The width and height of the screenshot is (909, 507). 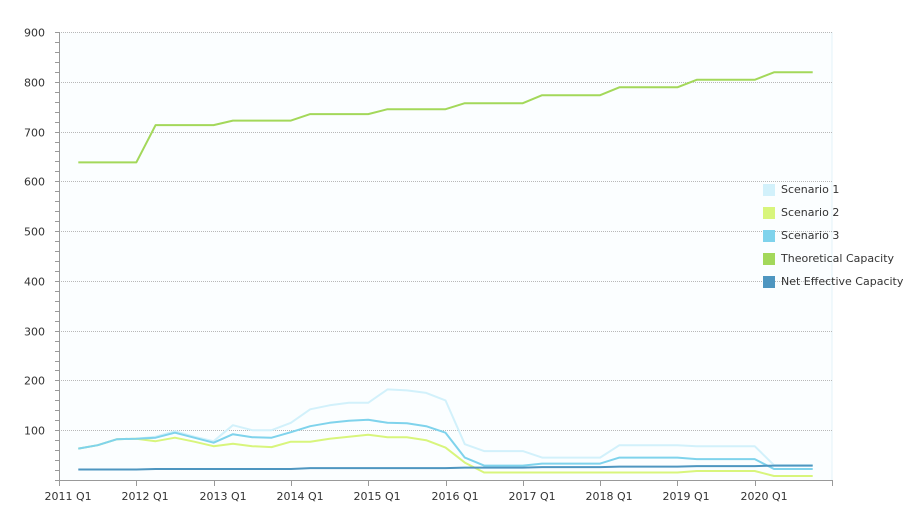 I want to click on legend-label: Net Effective Capacity, so click(x=842, y=281).